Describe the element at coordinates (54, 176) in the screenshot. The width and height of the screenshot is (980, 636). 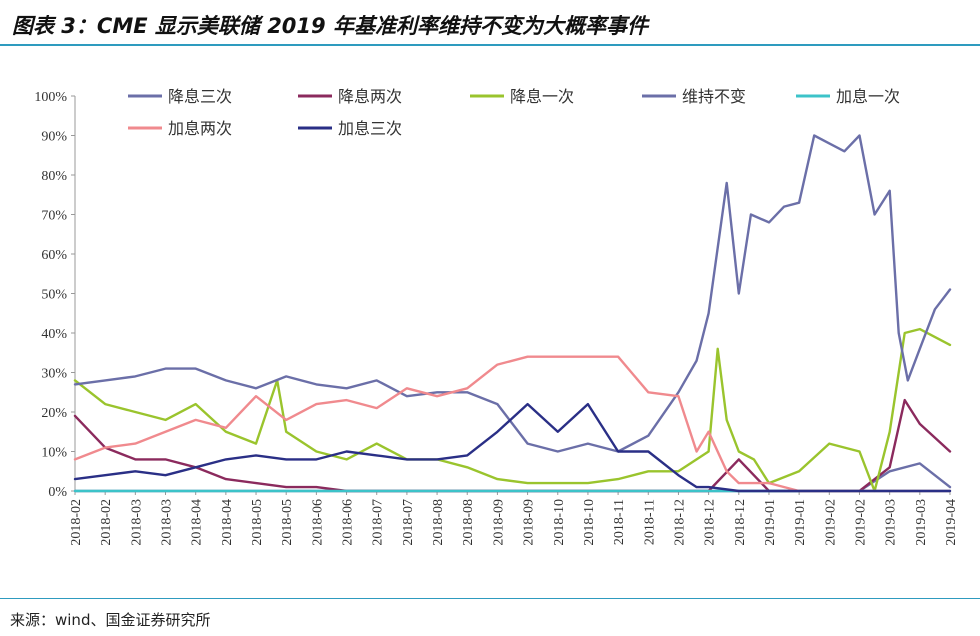
I see `y-tick-label: 80%` at that location.